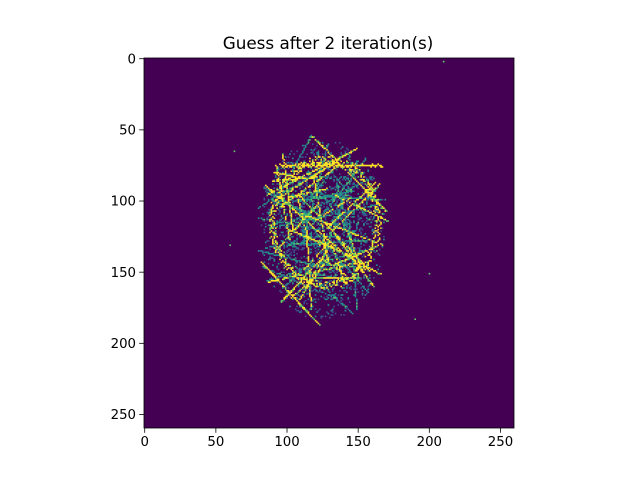  Describe the element at coordinates (215, 442) in the screenshot. I see `x-tick-label: 50` at that location.